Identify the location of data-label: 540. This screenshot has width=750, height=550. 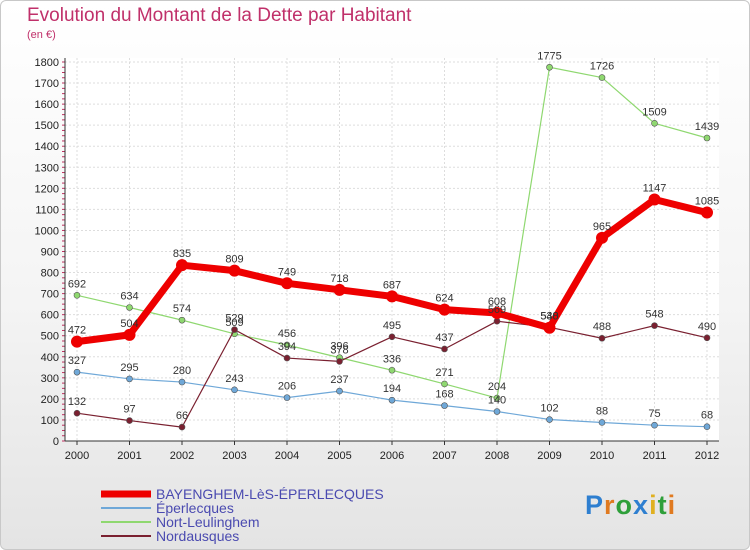
(549, 316).